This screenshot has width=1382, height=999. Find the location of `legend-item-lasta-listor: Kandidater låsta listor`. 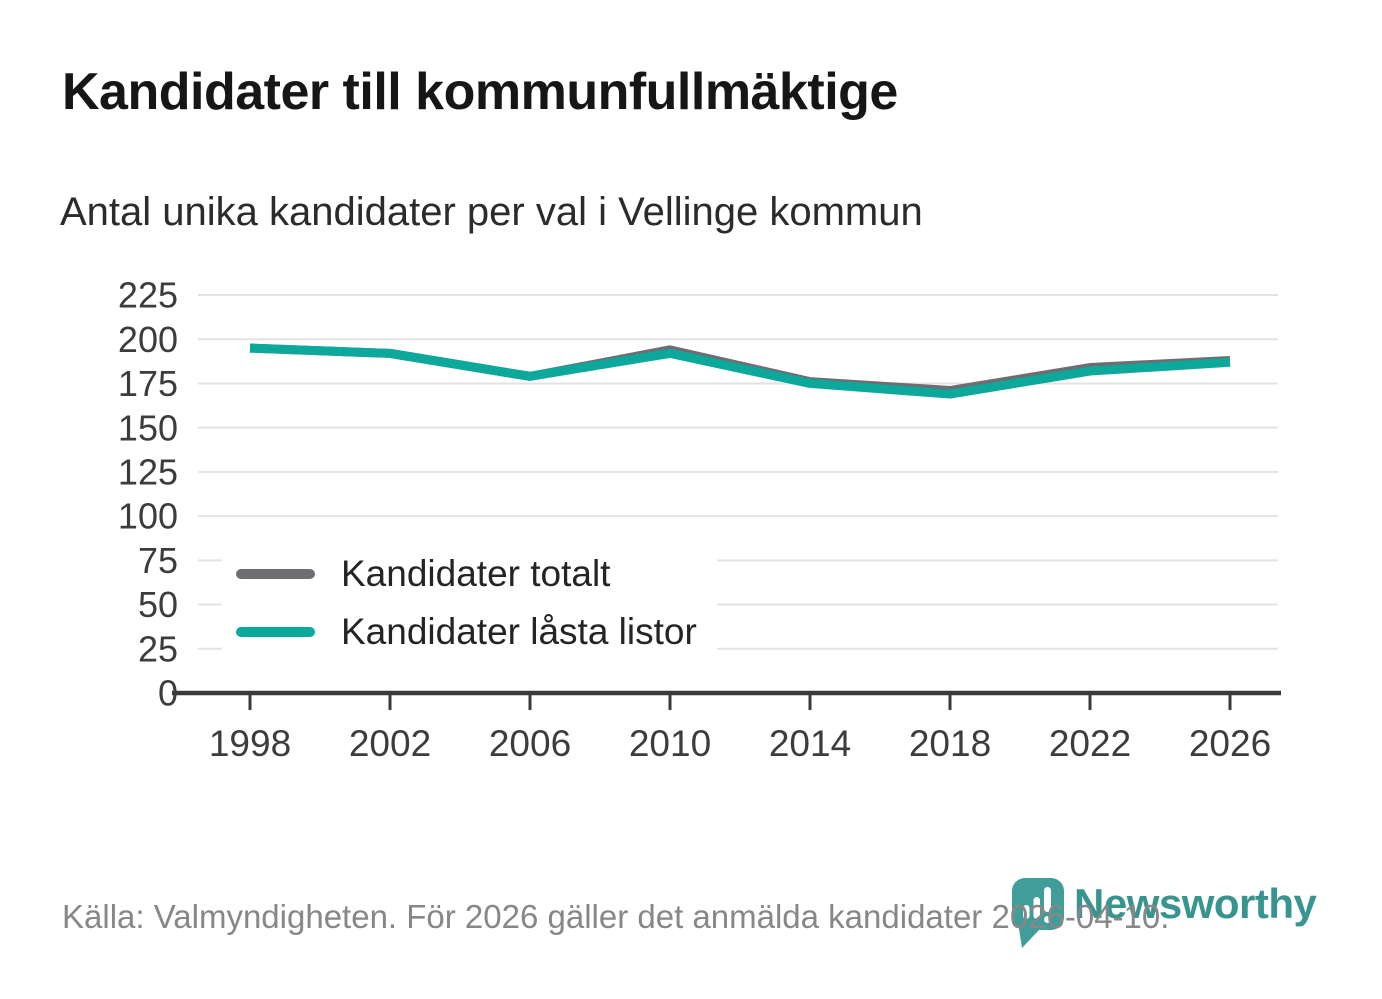

legend-item-lasta-listor: Kandidater låsta listor is located at coordinates (466, 632).